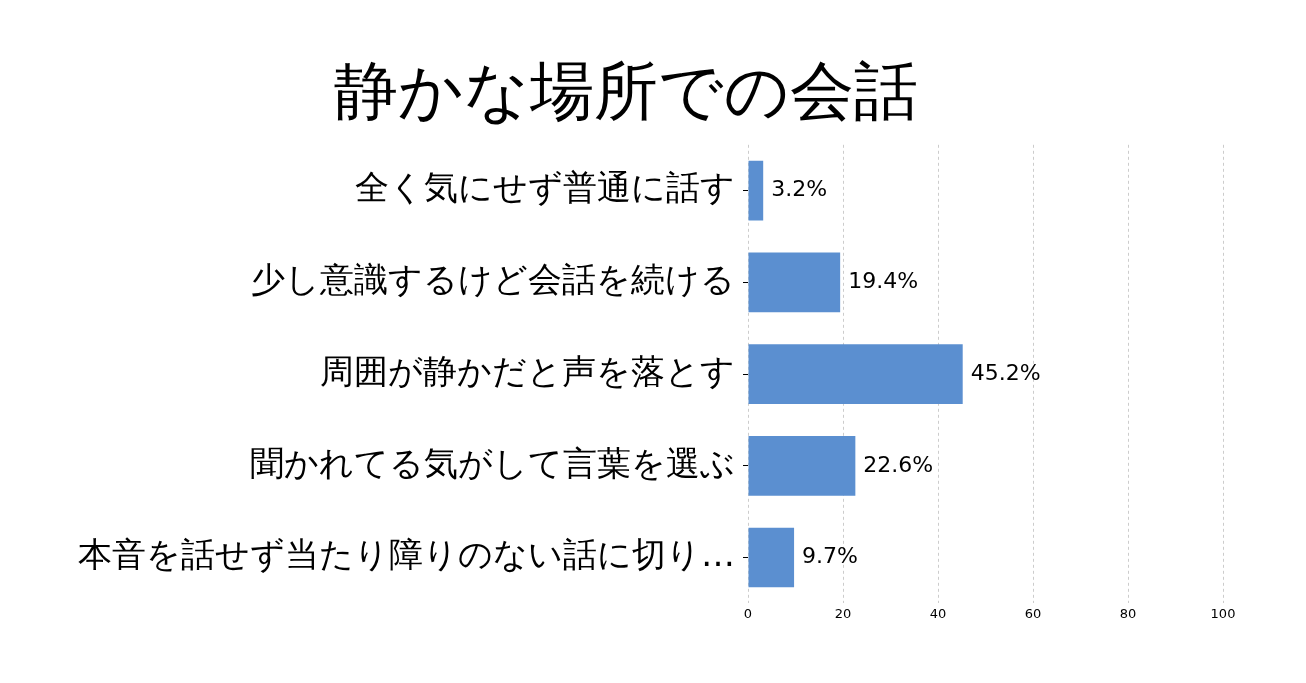 This screenshot has height=683, width=1306. Describe the element at coordinates (938, 613) in the screenshot. I see `x-tick-label: 40` at that location.